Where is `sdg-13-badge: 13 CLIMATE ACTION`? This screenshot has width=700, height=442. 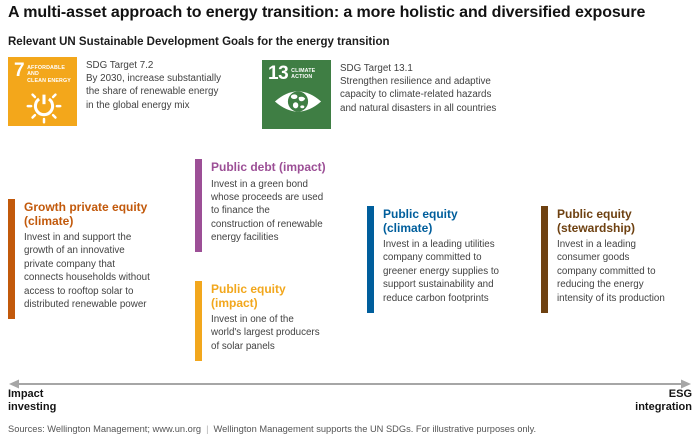 sdg-13-badge: 13 CLIMATE ACTION is located at coordinates (296, 94).